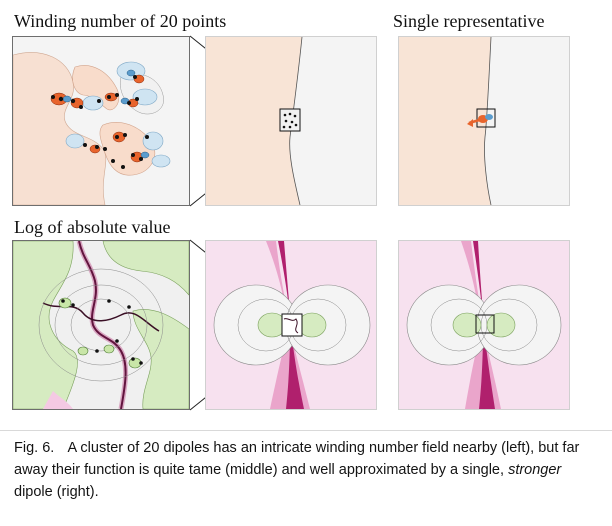 Image resolution: width=612 pixels, height=526 pixels. What do you see at coordinates (469, 21) in the screenshot?
I see `single-representative-heading: Single representative` at bounding box center [469, 21].